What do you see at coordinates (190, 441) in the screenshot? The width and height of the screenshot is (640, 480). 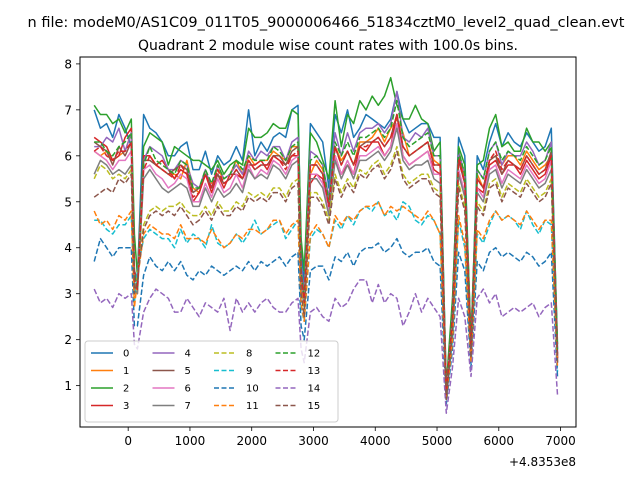 I see `x-tick-label: 1000` at bounding box center [190, 441].